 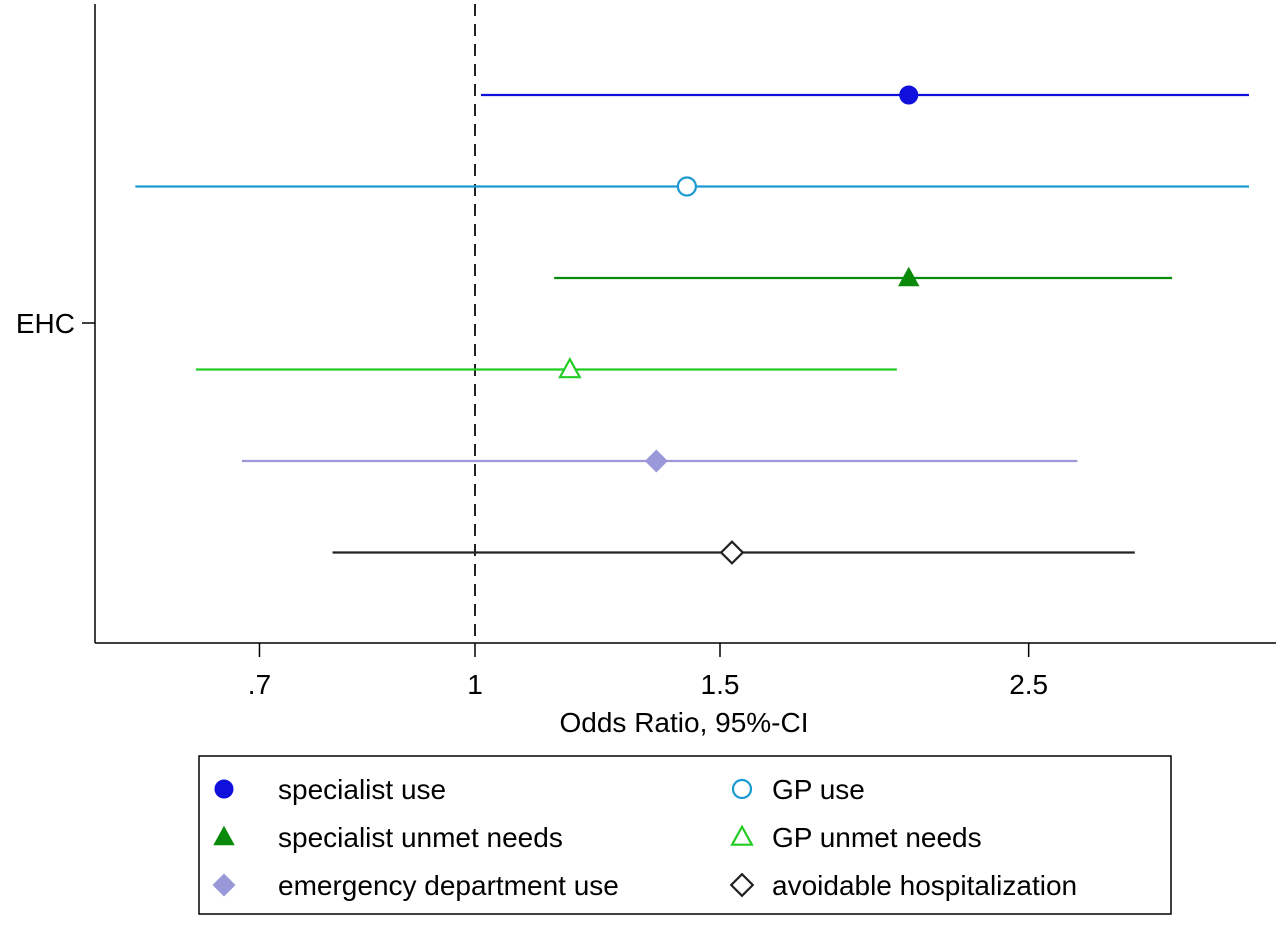 What do you see at coordinates (742, 835) in the screenshot?
I see `legend-marker-GP-unmet-needs` at bounding box center [742, 835].